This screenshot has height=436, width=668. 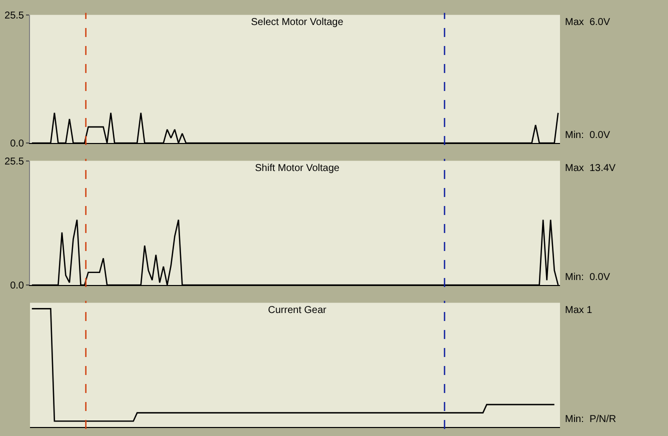 I want to click on text: Min: P/N/R, so click(x=590, y=419).